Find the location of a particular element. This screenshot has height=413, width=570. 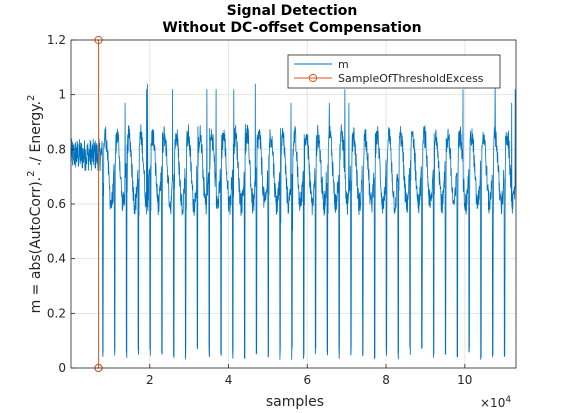

x-axis-label: samples is located at coordinates (295, 402).